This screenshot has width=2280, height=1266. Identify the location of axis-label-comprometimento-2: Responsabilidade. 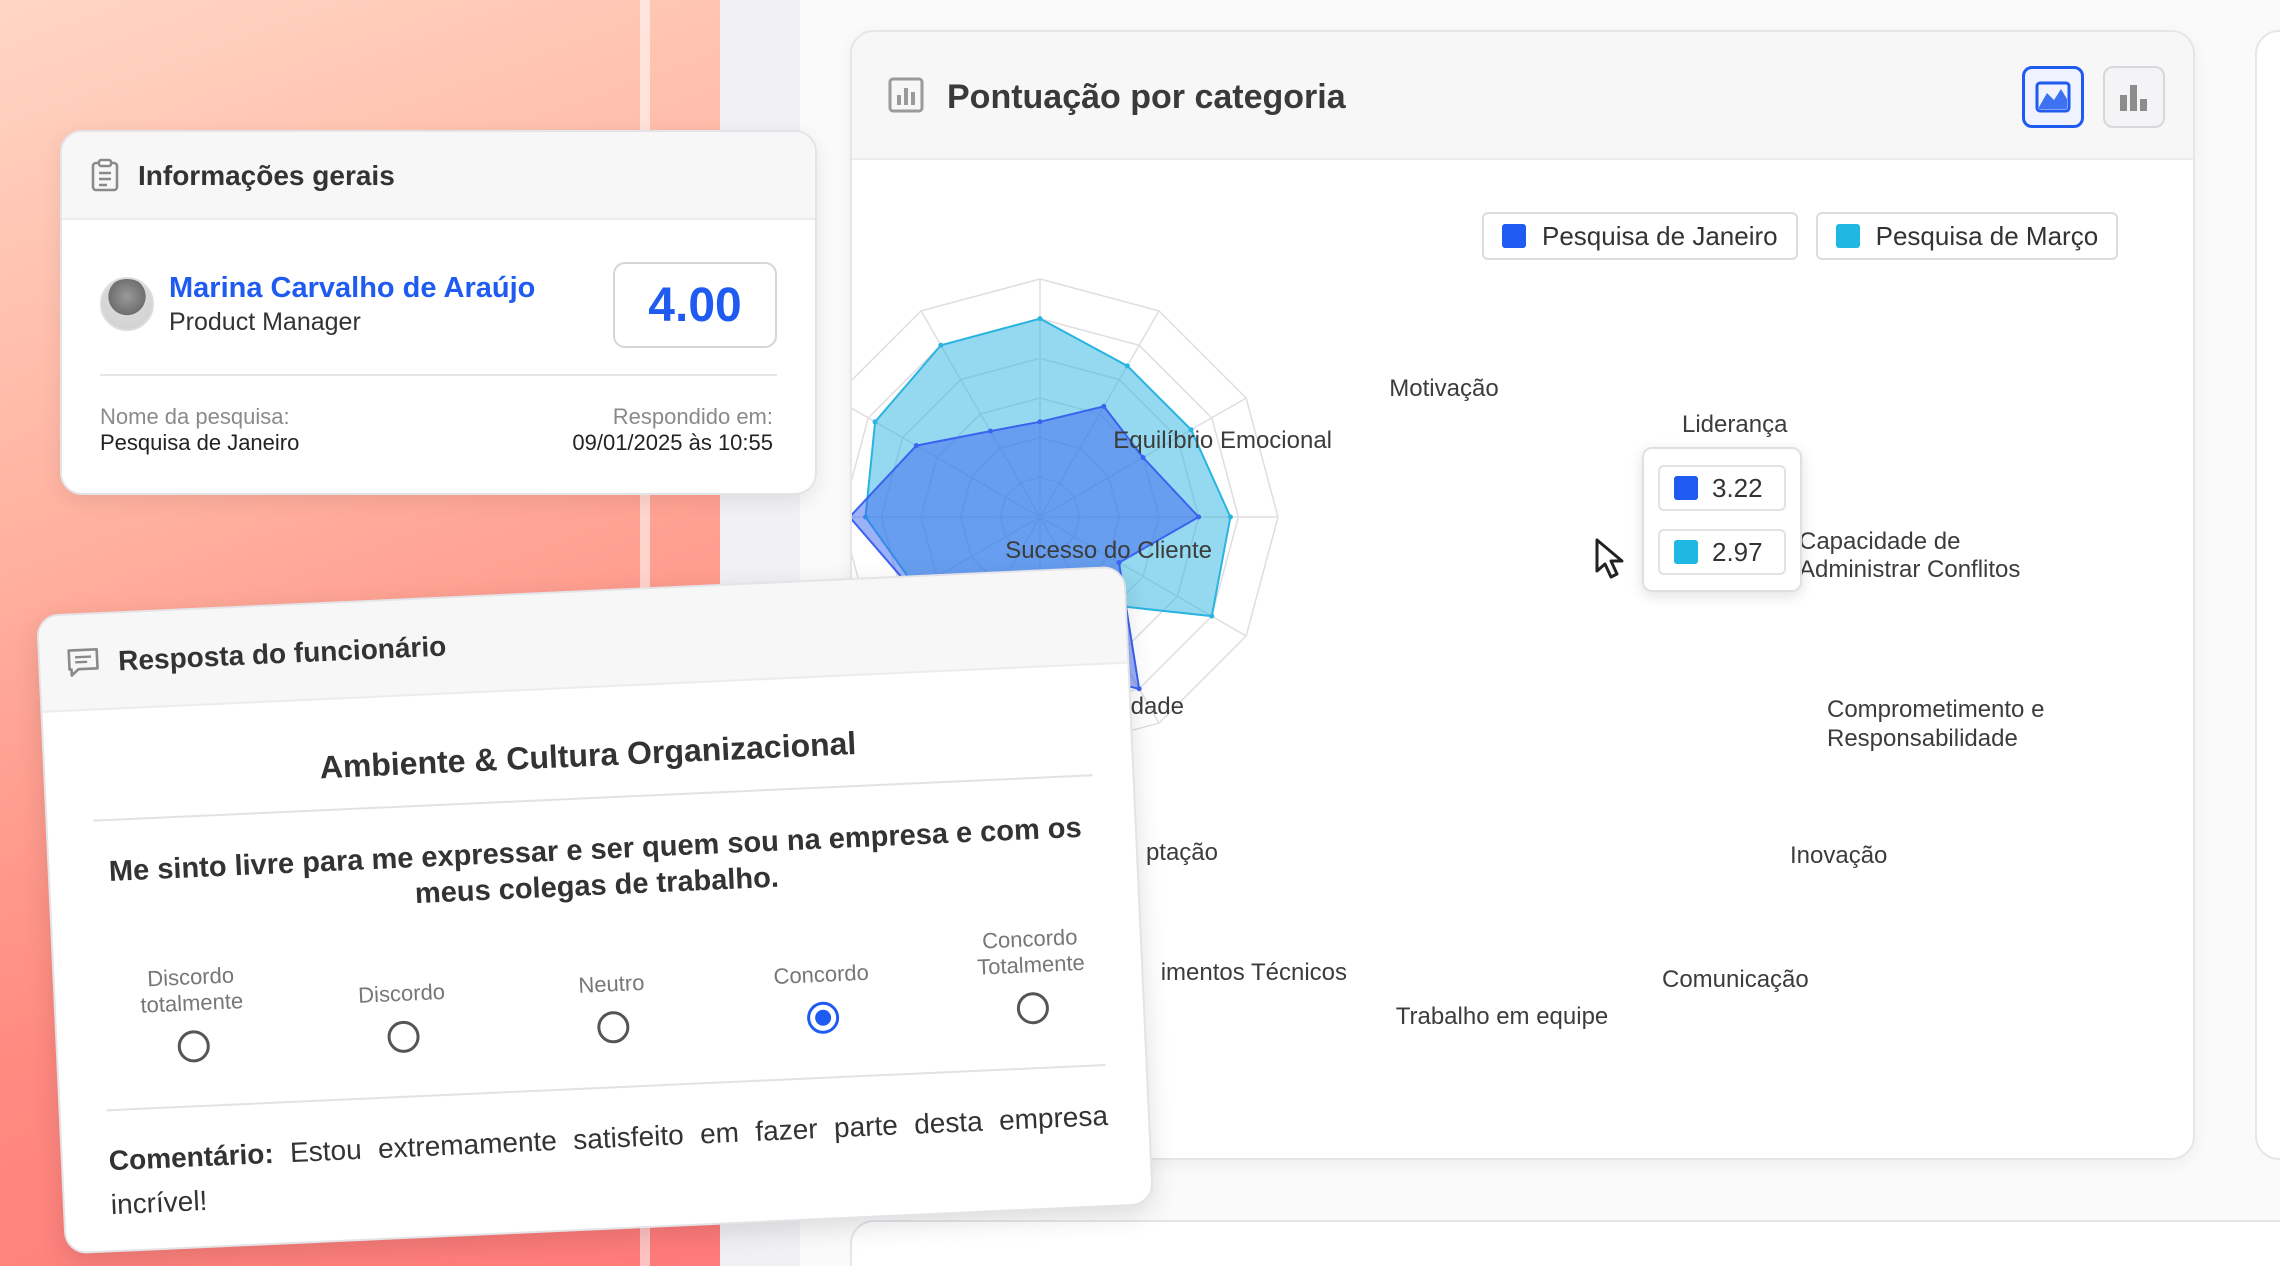
(1922, 738).